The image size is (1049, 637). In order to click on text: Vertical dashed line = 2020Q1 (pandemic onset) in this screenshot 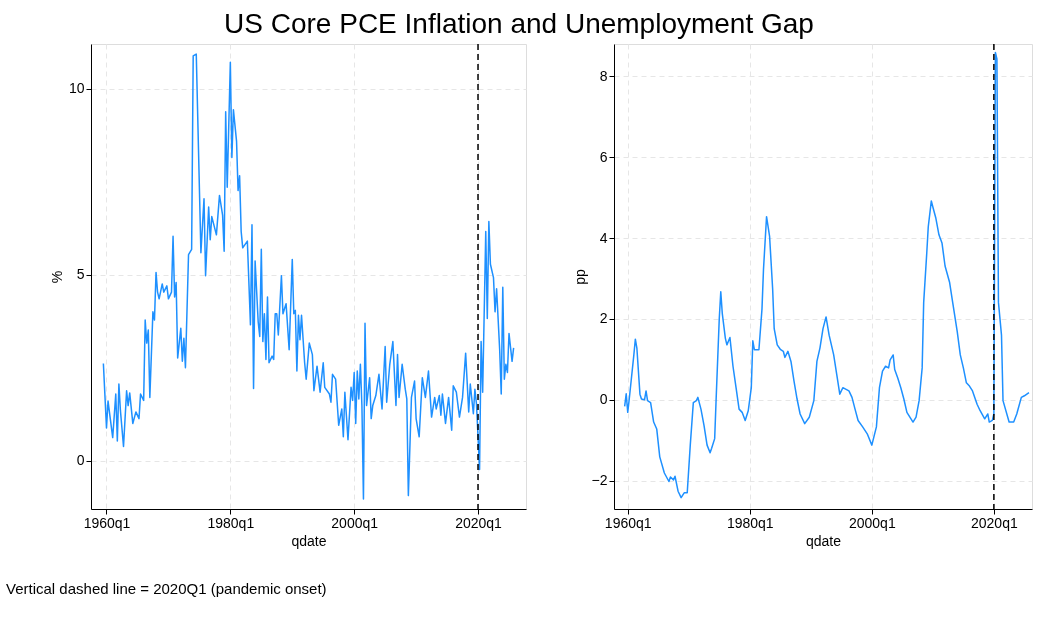, I will do `click(166, 588)`.